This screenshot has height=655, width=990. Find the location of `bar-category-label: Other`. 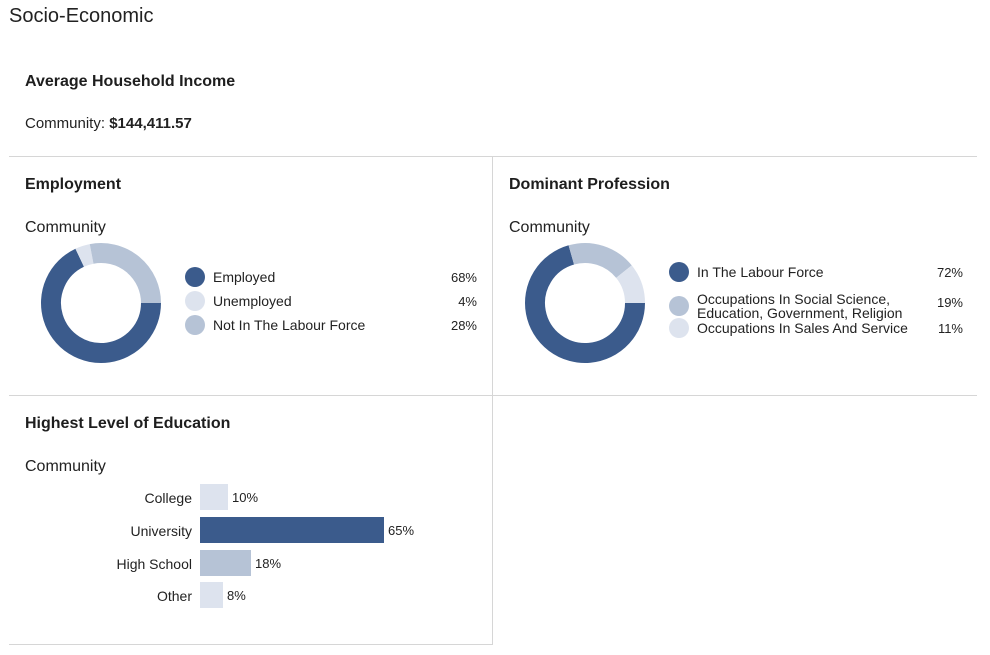

bar-category-label: Other is located at coordinates (174, 596).